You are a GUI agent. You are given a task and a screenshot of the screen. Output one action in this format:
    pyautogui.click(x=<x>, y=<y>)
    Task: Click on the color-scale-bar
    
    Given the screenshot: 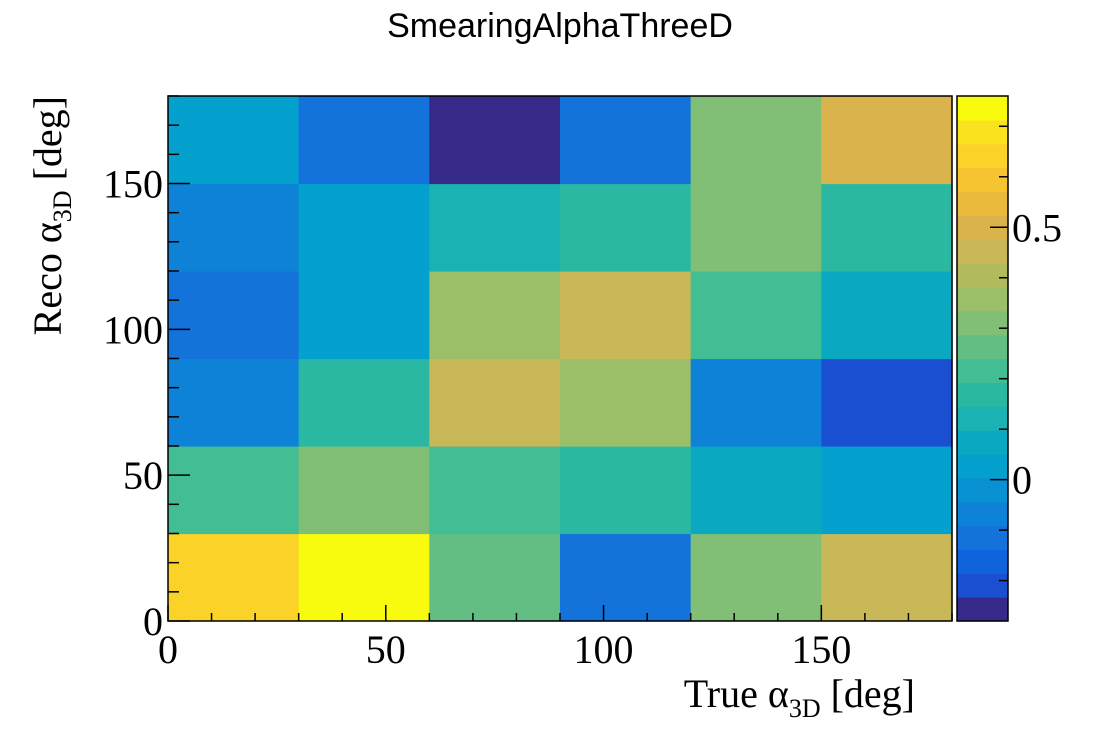 What is the action you would take?
    pyautogui.click(x=982, y=359)
    